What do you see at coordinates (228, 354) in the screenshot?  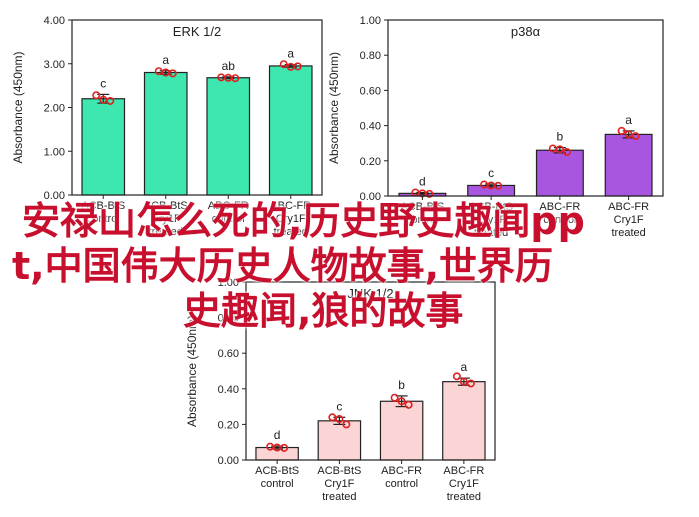 I see `panel3-y-tick-label: 0.60` at bounding box center [228, 354].